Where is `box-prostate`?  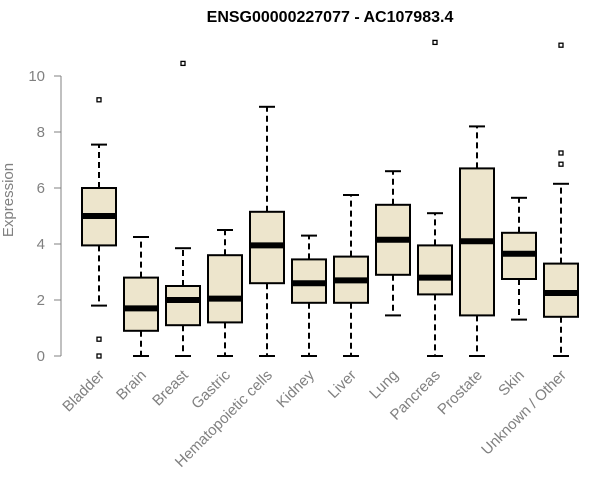 box-prostate is located at coordinates (477, 241).